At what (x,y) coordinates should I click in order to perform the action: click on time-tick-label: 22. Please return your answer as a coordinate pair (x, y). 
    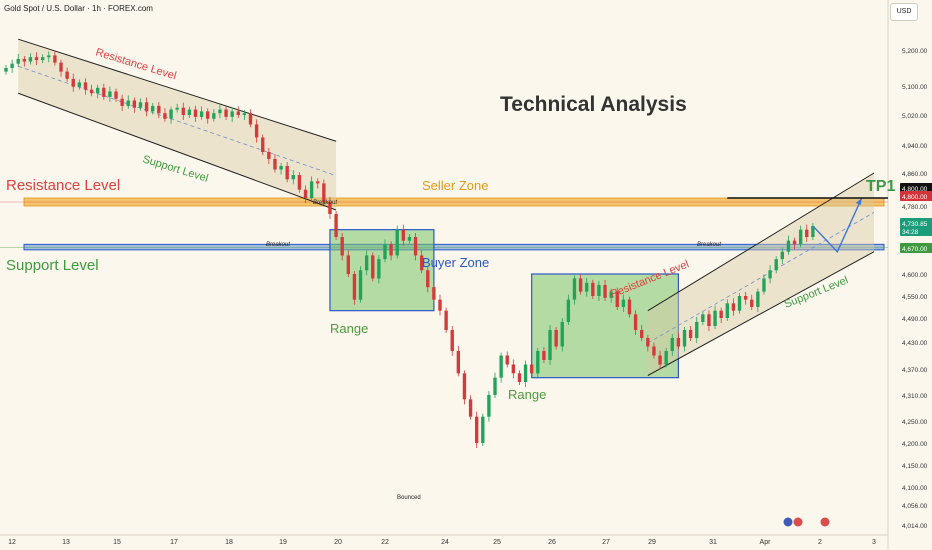
    Looking at the image, I should click on (385, 542).